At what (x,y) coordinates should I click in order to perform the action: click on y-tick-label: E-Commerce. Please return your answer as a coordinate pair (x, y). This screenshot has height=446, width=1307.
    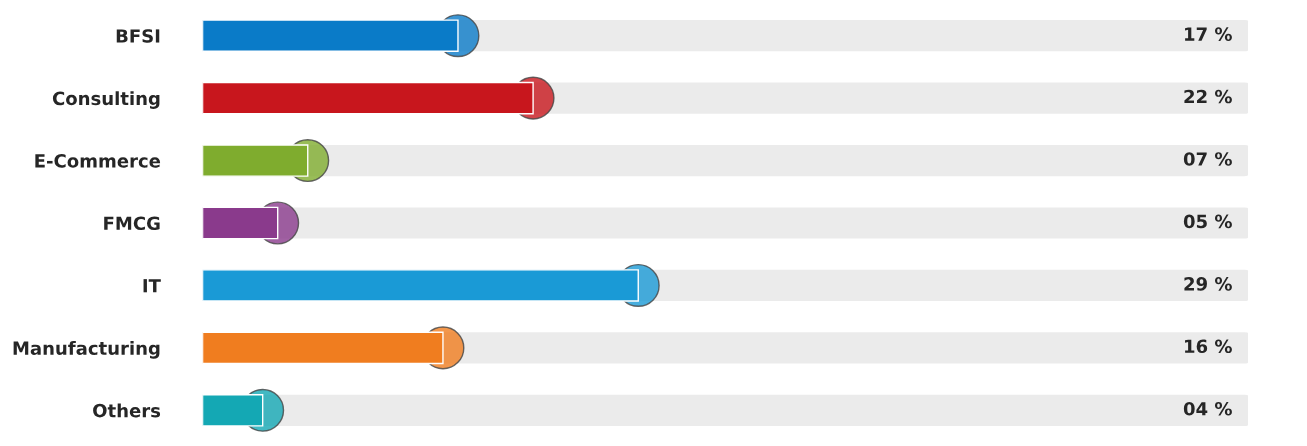
    Looking at the image, I should click on (98, 161).